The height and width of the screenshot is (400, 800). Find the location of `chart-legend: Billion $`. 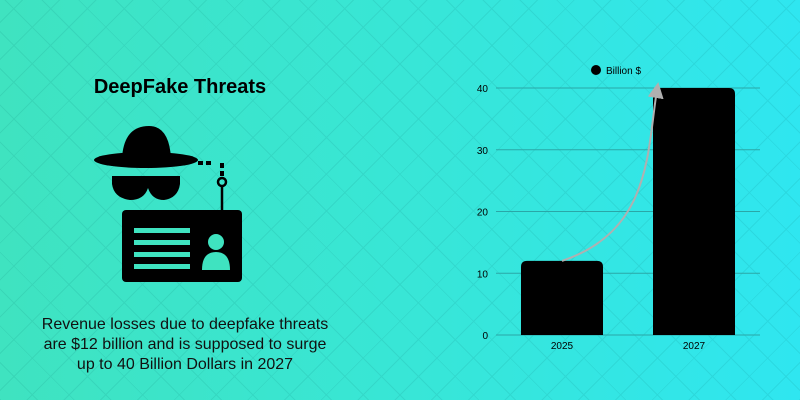

chart-legend: Billion $ is located at coordinates (616, 71).